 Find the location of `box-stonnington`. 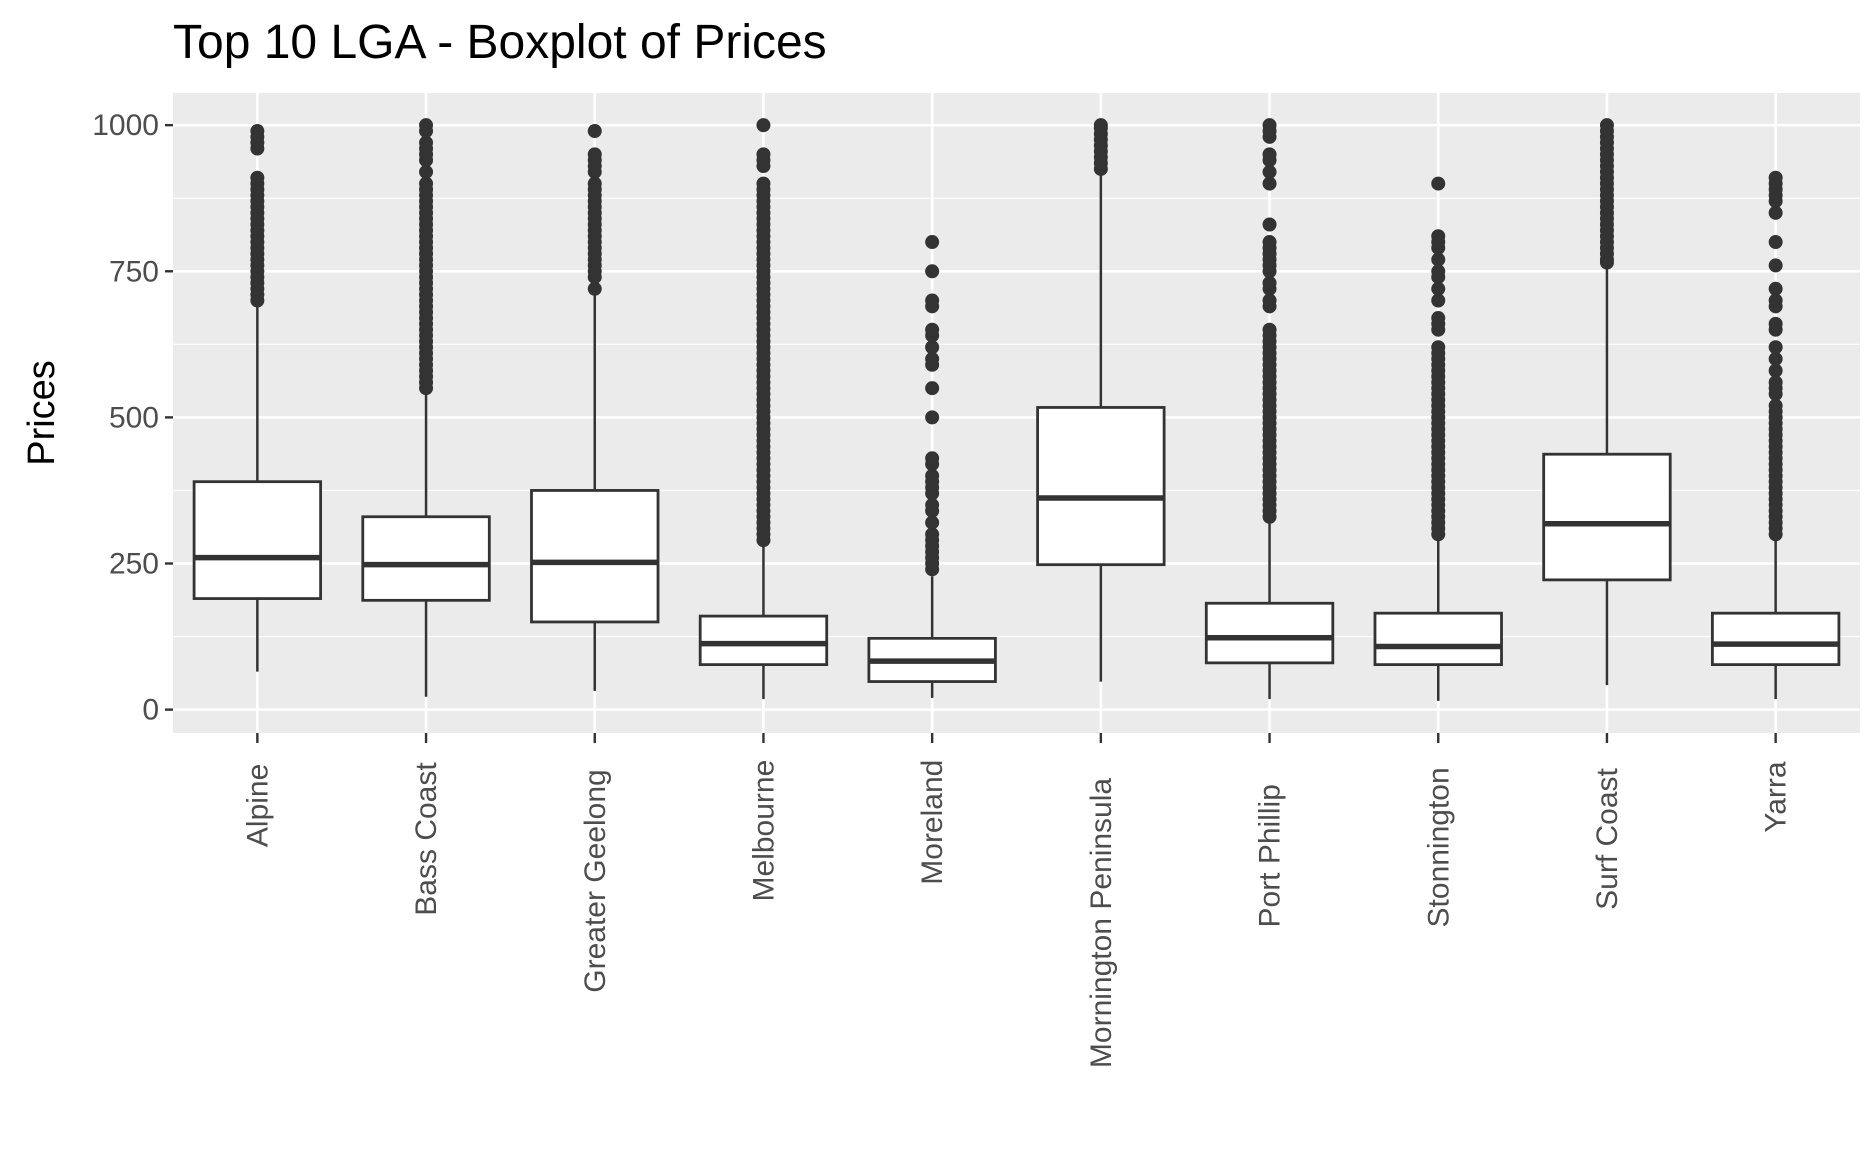

box-stonnington is located at coordinates (1438, 438).